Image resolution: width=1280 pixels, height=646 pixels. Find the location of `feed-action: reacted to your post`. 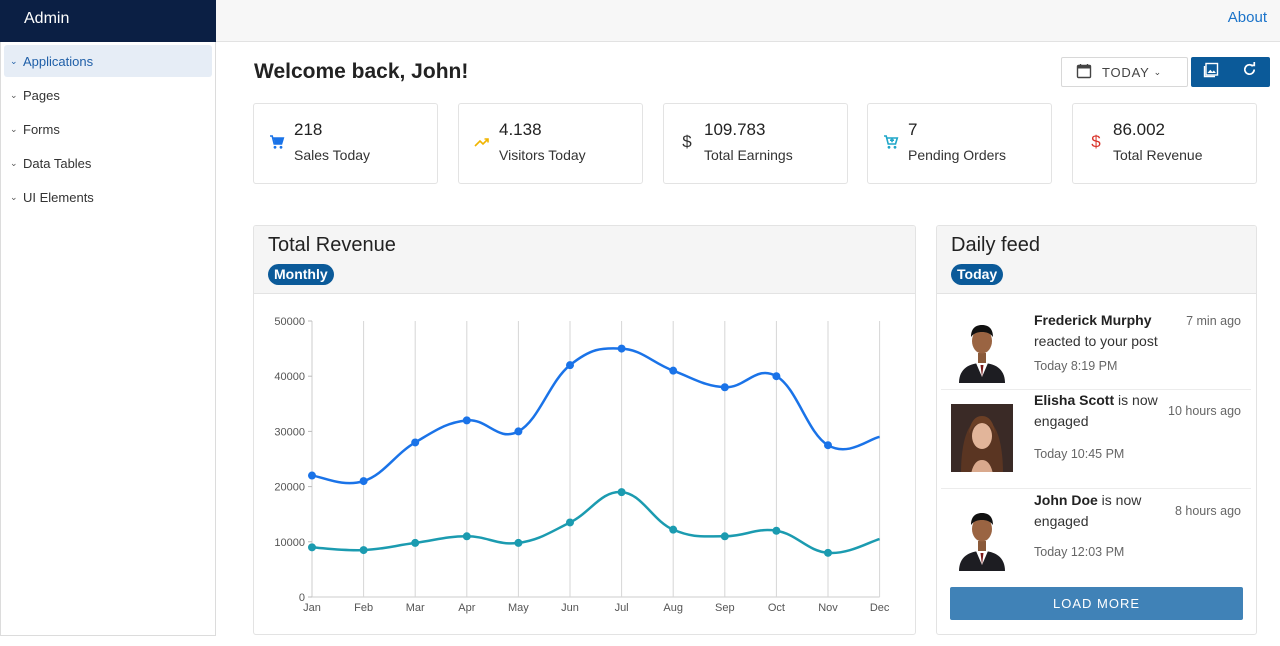

feed-action: reacted to your post is located at coordinates (1096, 341).